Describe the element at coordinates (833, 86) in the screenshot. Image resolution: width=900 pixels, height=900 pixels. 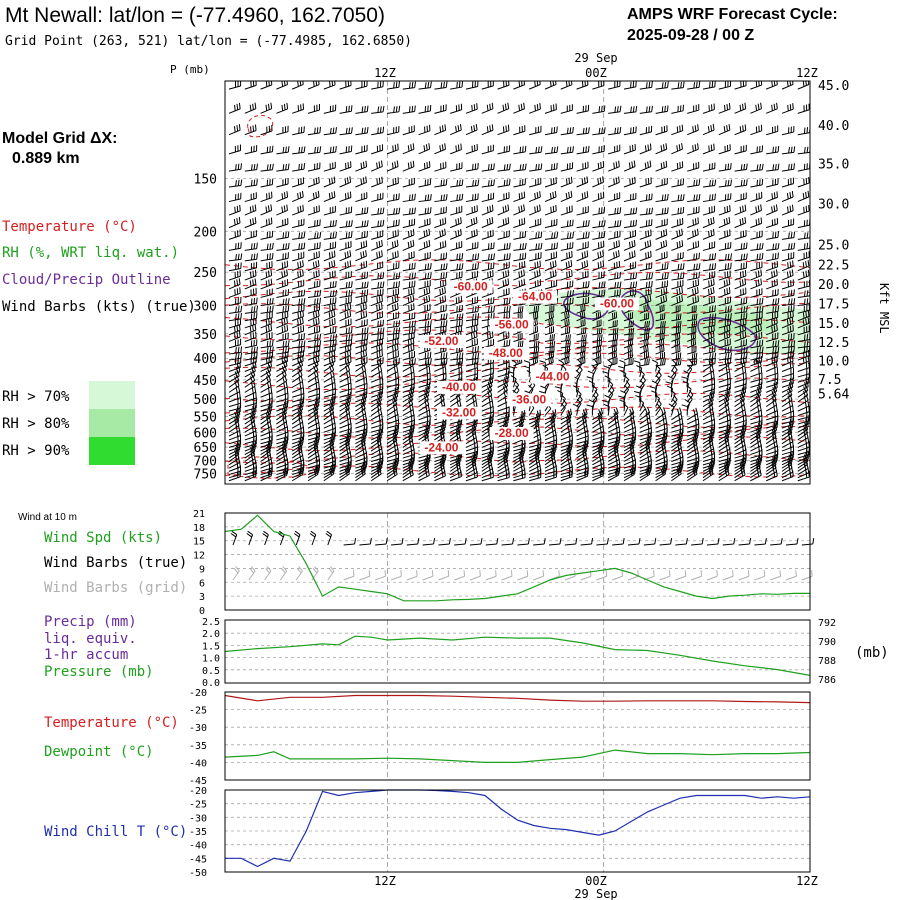
I see `height-tick-label: 45.0` at that location.